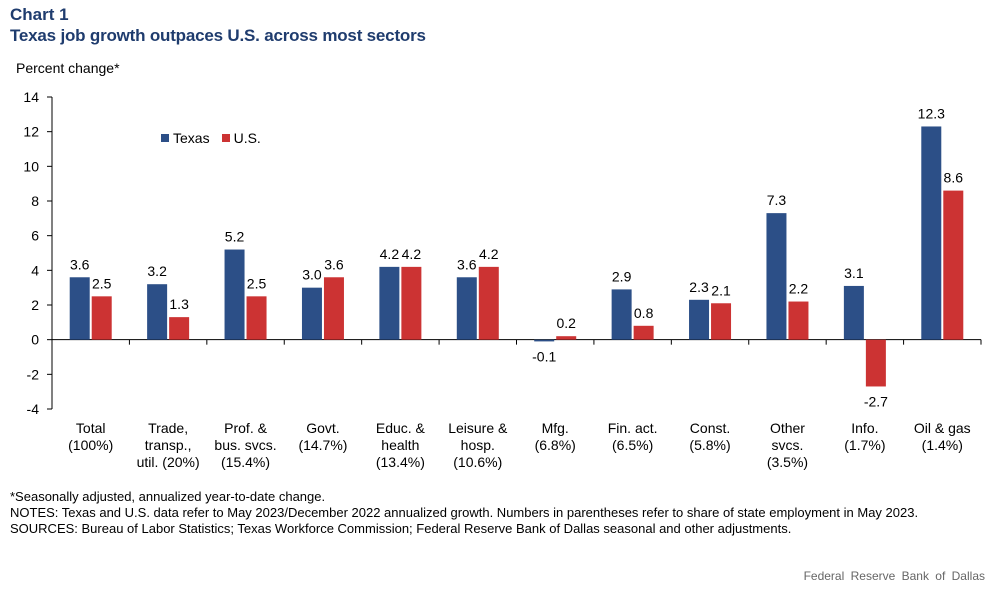 This screenshot has width=997, height=589. Describe the element at coordinates (876, 401) in the screenshot. I see `data-label-us: -2.7` at that location.